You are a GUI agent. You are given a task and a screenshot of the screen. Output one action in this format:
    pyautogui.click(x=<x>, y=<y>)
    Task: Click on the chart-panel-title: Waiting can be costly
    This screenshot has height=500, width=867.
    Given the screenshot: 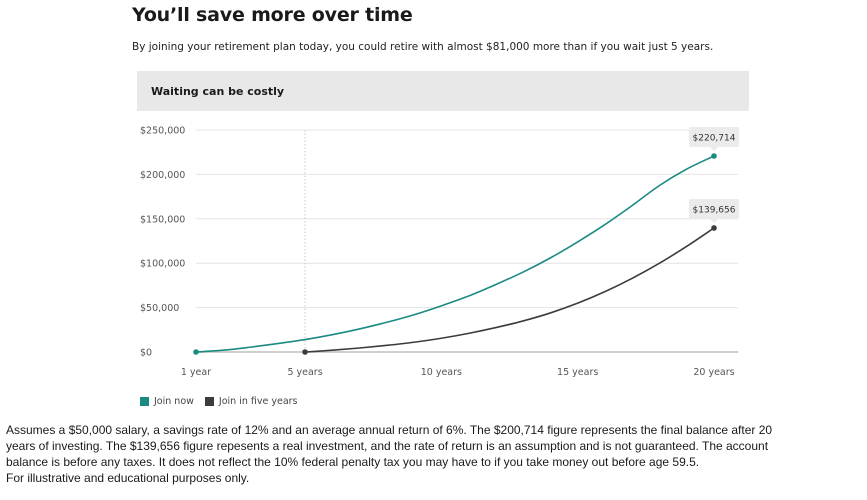 What is the action you would take?
    pyautogui.click(x=218, y=91)
    